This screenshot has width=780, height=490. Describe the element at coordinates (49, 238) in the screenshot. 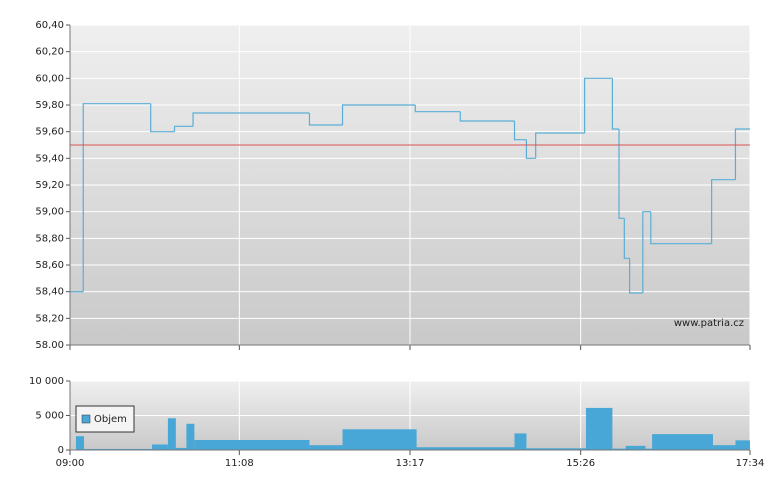

I see `y-tick-label: 58,80` at that location.